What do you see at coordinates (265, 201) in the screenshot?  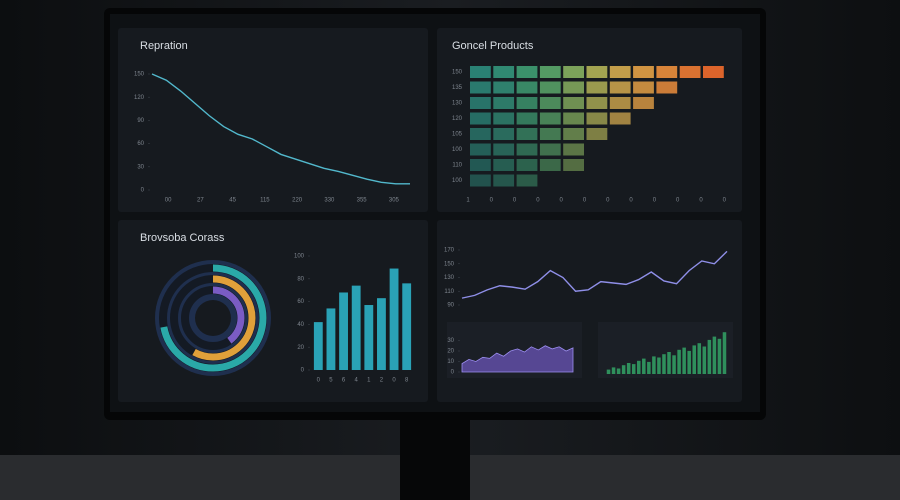 I see `x-tick-label: 115` at bounding box center [265, 201].